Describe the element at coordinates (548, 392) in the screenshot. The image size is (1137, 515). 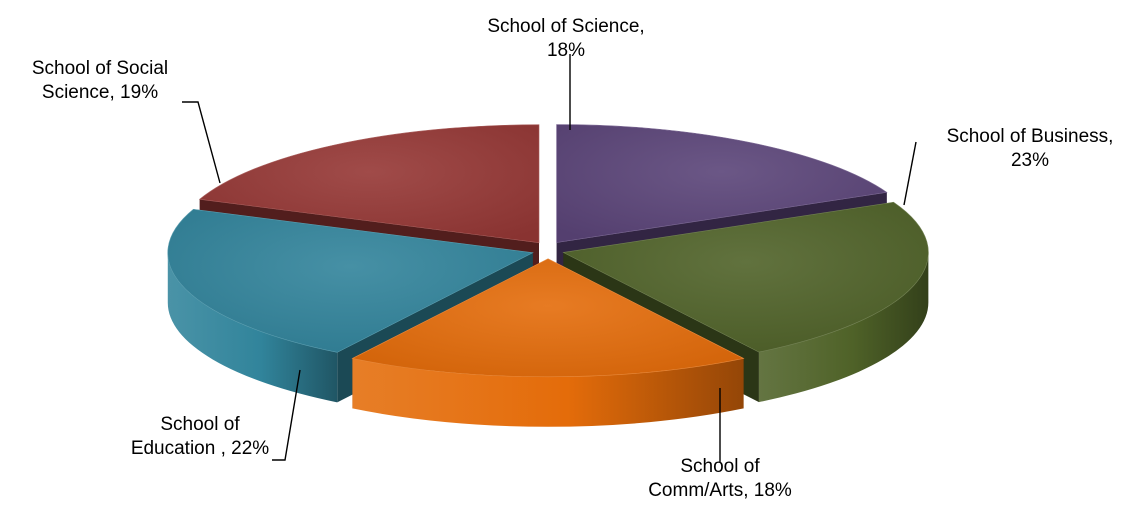
I see `school-of-comm-arts-outer-wall` at that location.